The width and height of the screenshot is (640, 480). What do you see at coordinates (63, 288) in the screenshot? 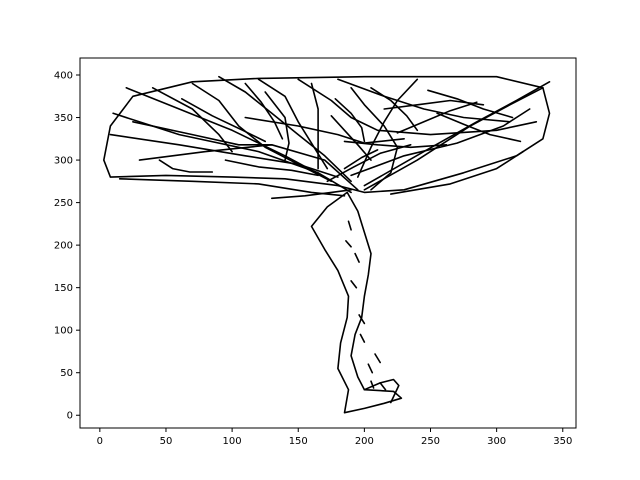
I see `y-tick-label-3: 150` at bounding box center [63, 288].